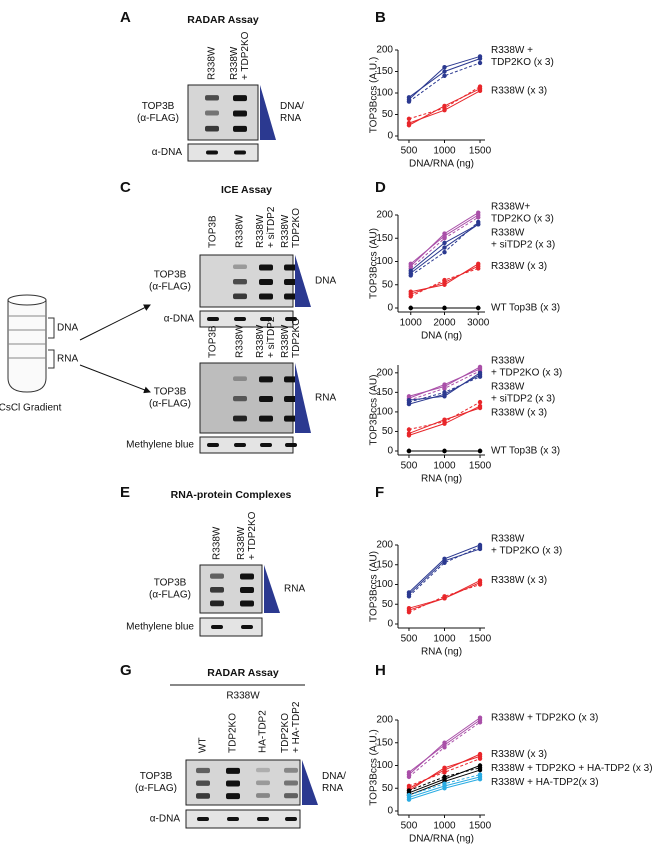 This screenshot has height=845, width=670. What do you see at coordinates (296, 727) in the screenshot?
I see `lane-label: + HA-TDP2` at bounding box center [296, 727].